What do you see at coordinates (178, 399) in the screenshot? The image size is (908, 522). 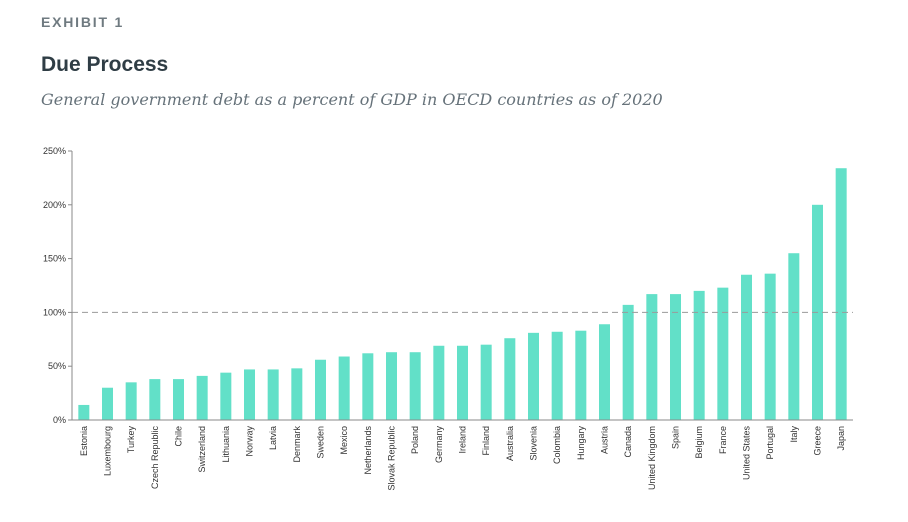 I see `bar-chile` at bounding box center [178, 399].